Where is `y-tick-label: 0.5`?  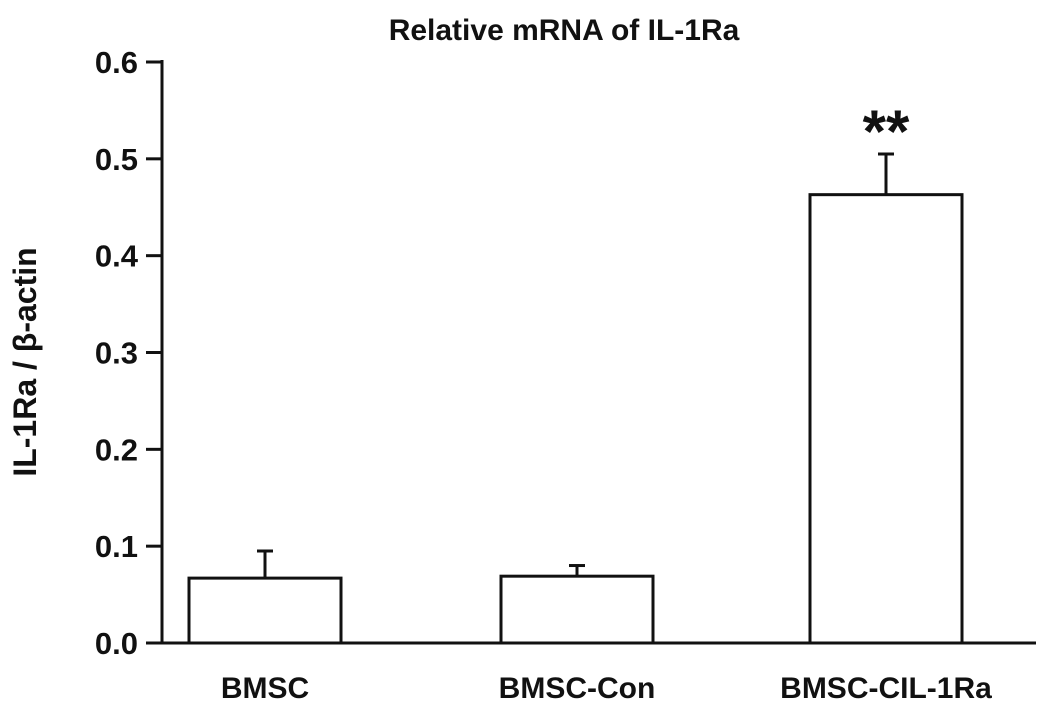
y-tick-label: 0.5 is located at coordinates (116, 159).